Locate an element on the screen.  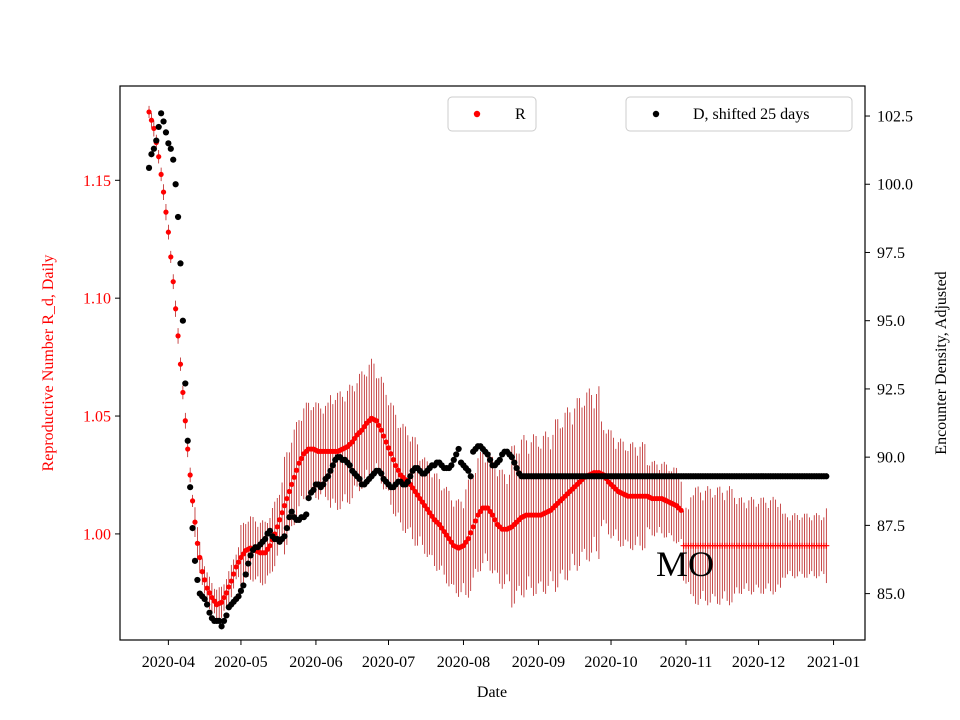
x-tick-label: 2020-08 is located at coordinates (463, 662).